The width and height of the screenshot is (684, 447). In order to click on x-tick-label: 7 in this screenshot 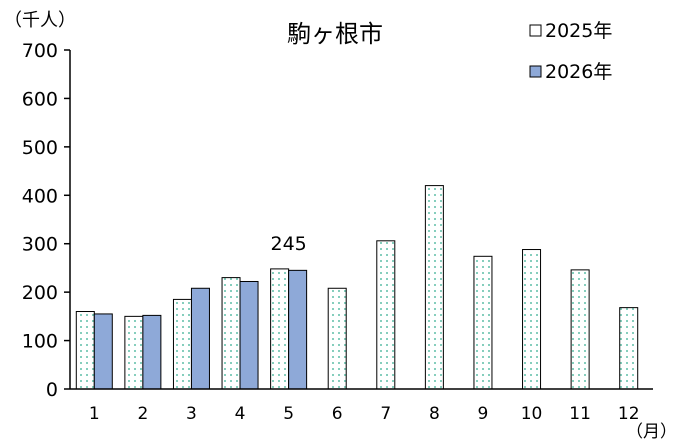, I will do `click(385, 414)`.